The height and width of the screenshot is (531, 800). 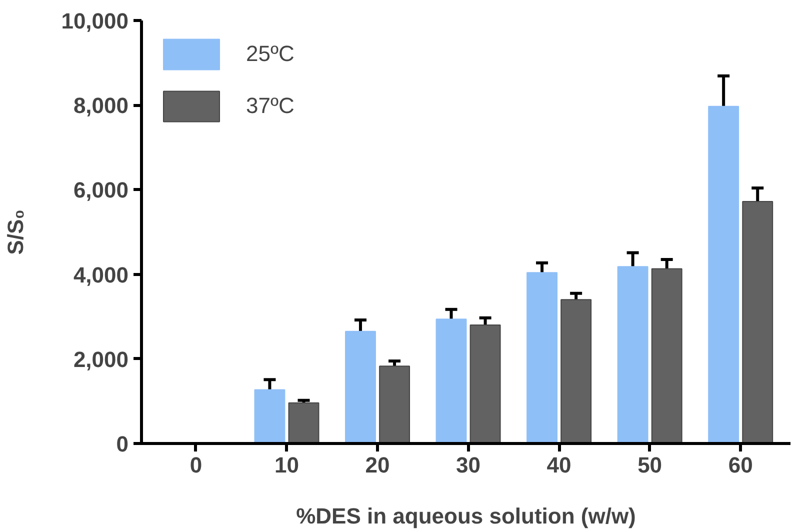 What do you see at coordinates (101, 359) in the screenshot?
I see `y-tick-label: 2,000` at bounding box center [101, 359].